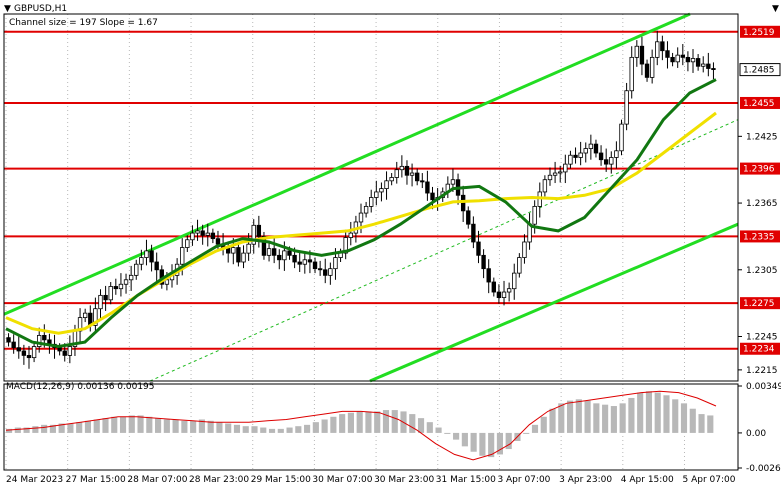 The height and width of the screenshot is (489, 781). Describe the element at coordinates (80, 387) in the screenshot. I see `macd-label: MACD(12,26,9) 0.00136 0.00195` at that location.